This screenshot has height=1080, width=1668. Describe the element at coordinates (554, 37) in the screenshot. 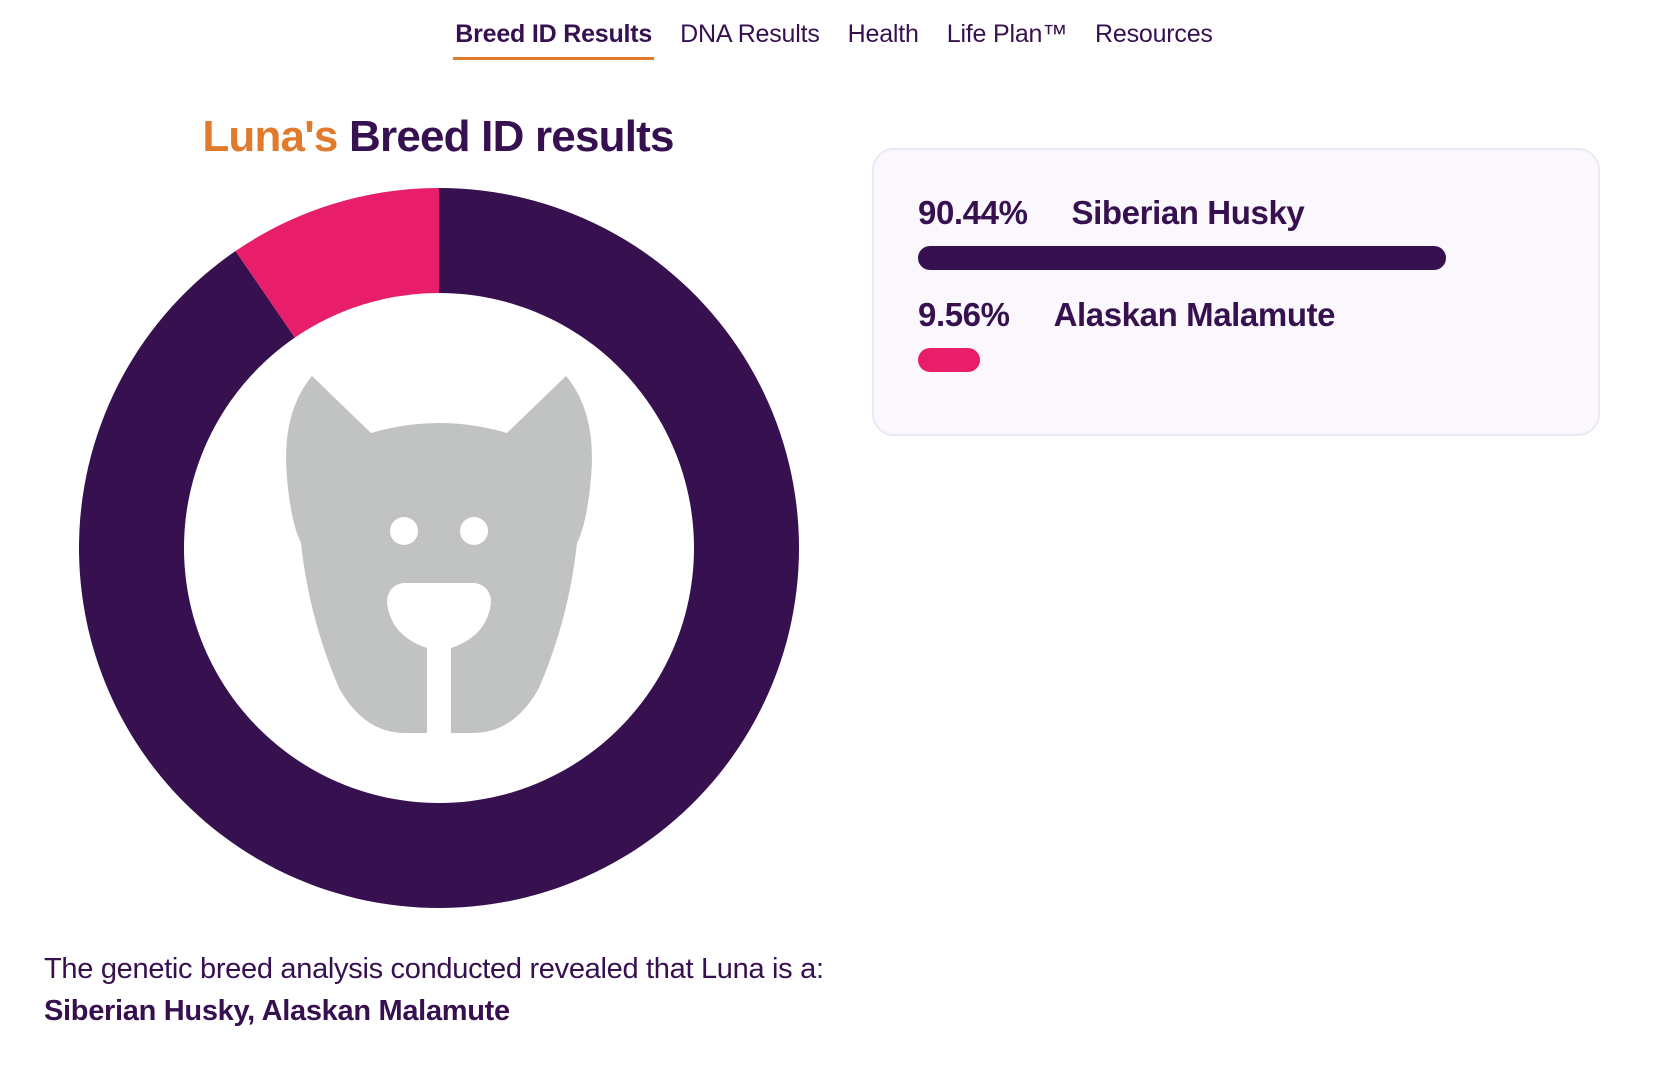

I see `tab-breed-id-results: Breed ID Results` at that location.